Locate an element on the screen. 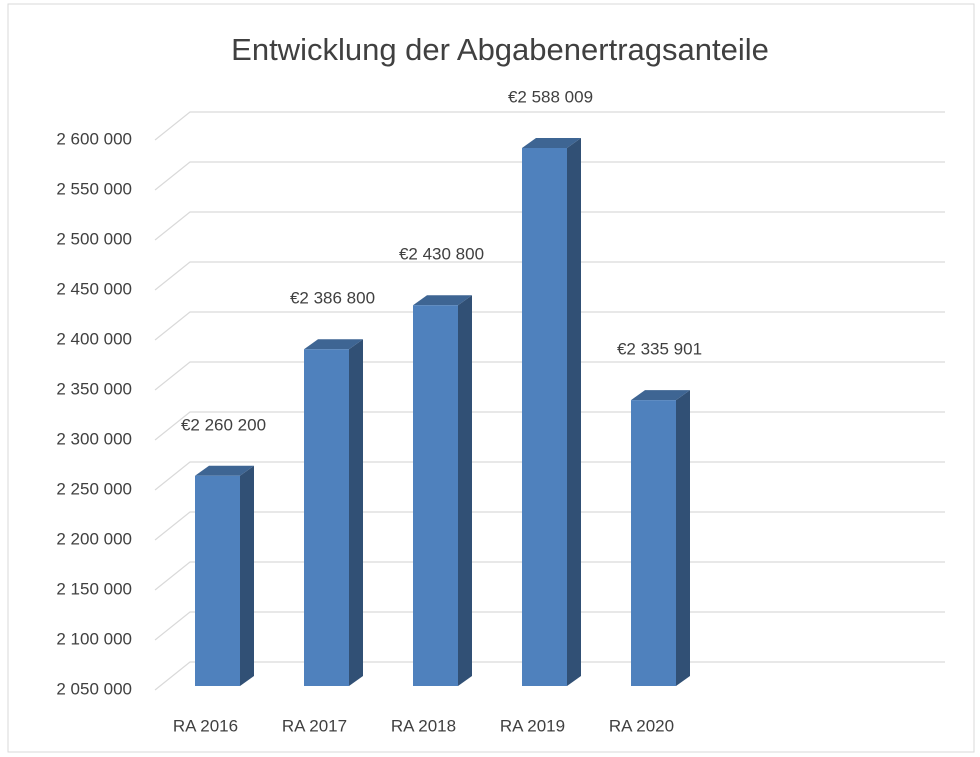 Image resolution: width=980 pixels, height=757 pixels. y-tick-label: 2 100 000 is located at coordinates (94, 638).